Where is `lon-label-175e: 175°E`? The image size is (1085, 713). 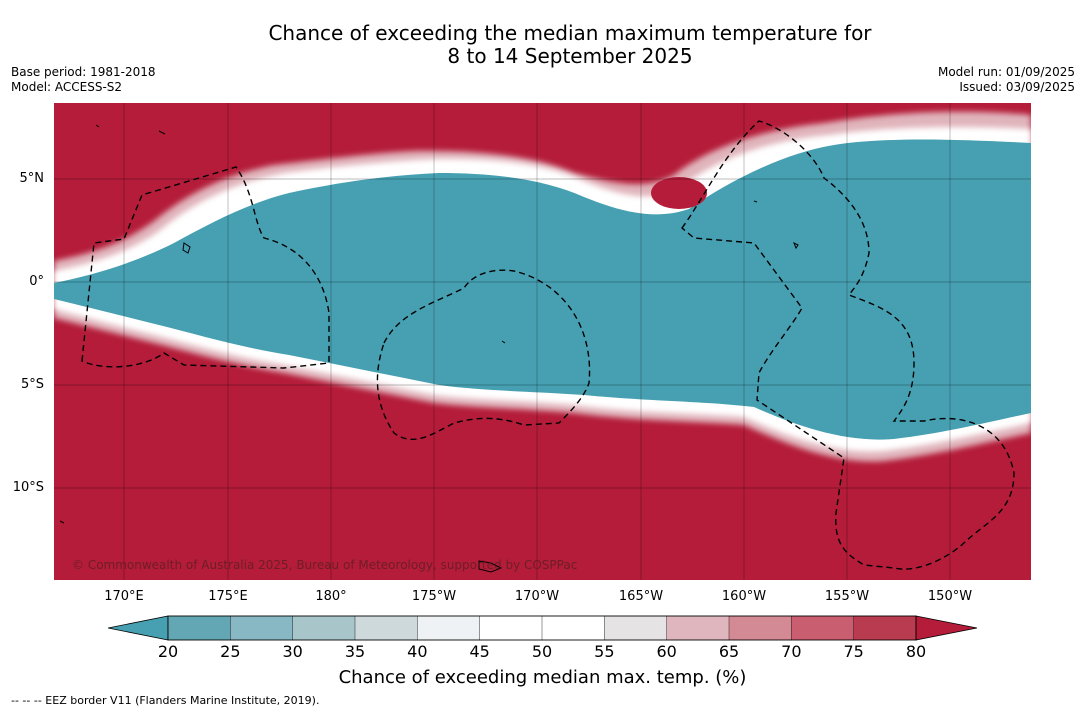
lon-label-175e: 175°E is located at coordinates (228, 596).